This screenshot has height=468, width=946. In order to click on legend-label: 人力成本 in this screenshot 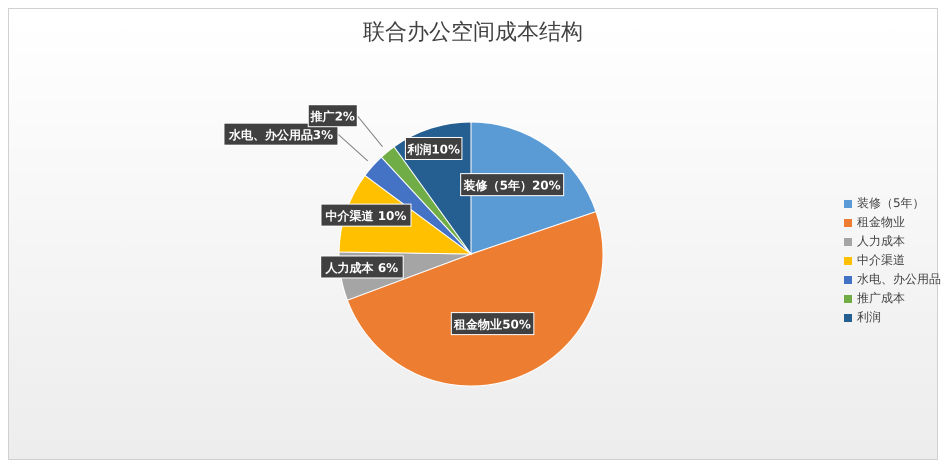, I will do `click(881, 241)`.